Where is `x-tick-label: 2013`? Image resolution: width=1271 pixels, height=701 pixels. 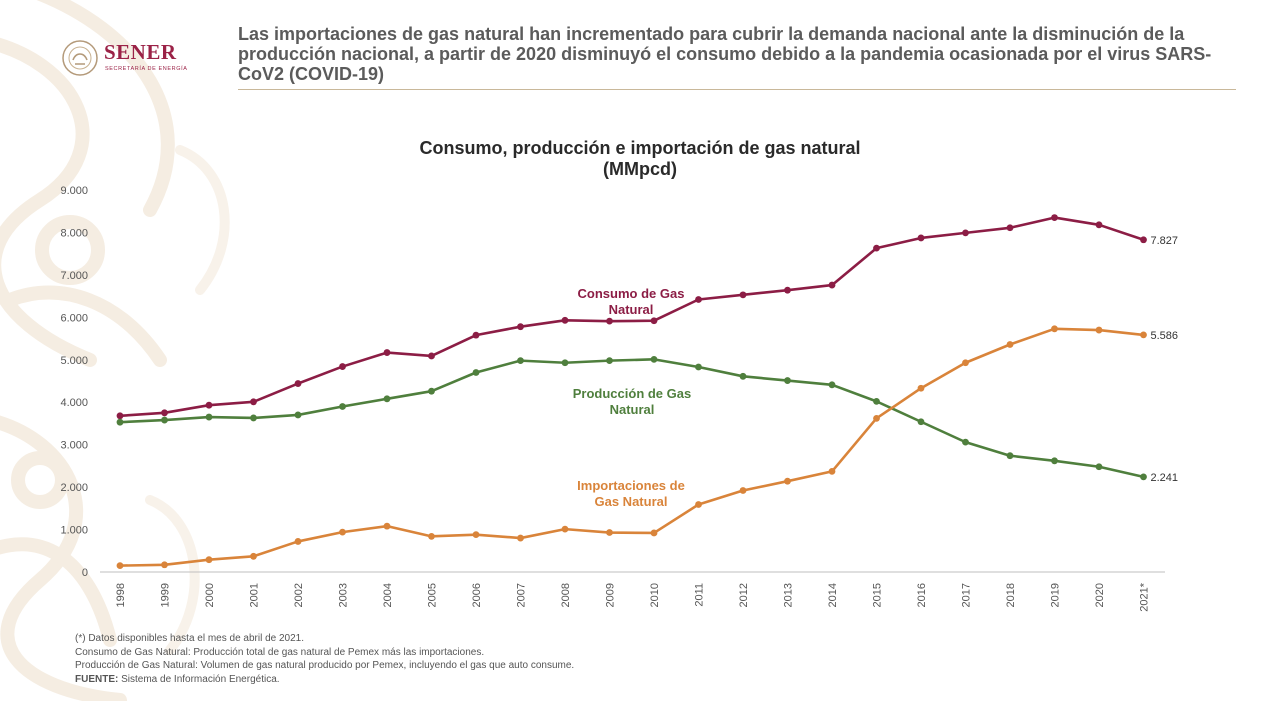 x-tick-label: 2013 is located at coordinates (789, 595).